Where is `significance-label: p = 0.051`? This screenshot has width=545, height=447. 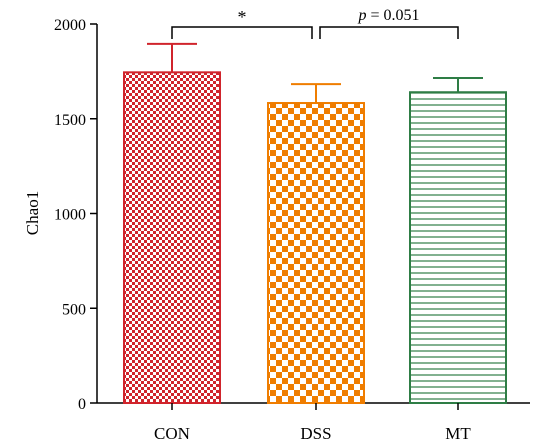 significance-label: p = 0.051 is located at coordinates (388, 15).